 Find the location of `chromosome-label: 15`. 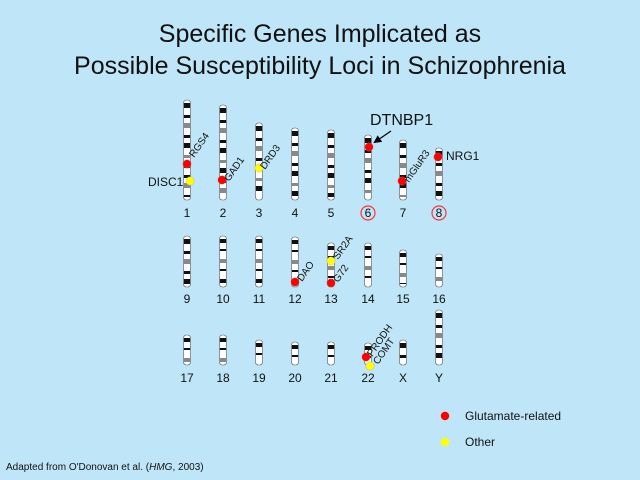

chromosome-label: 15 is located at coordinates (403, 299).